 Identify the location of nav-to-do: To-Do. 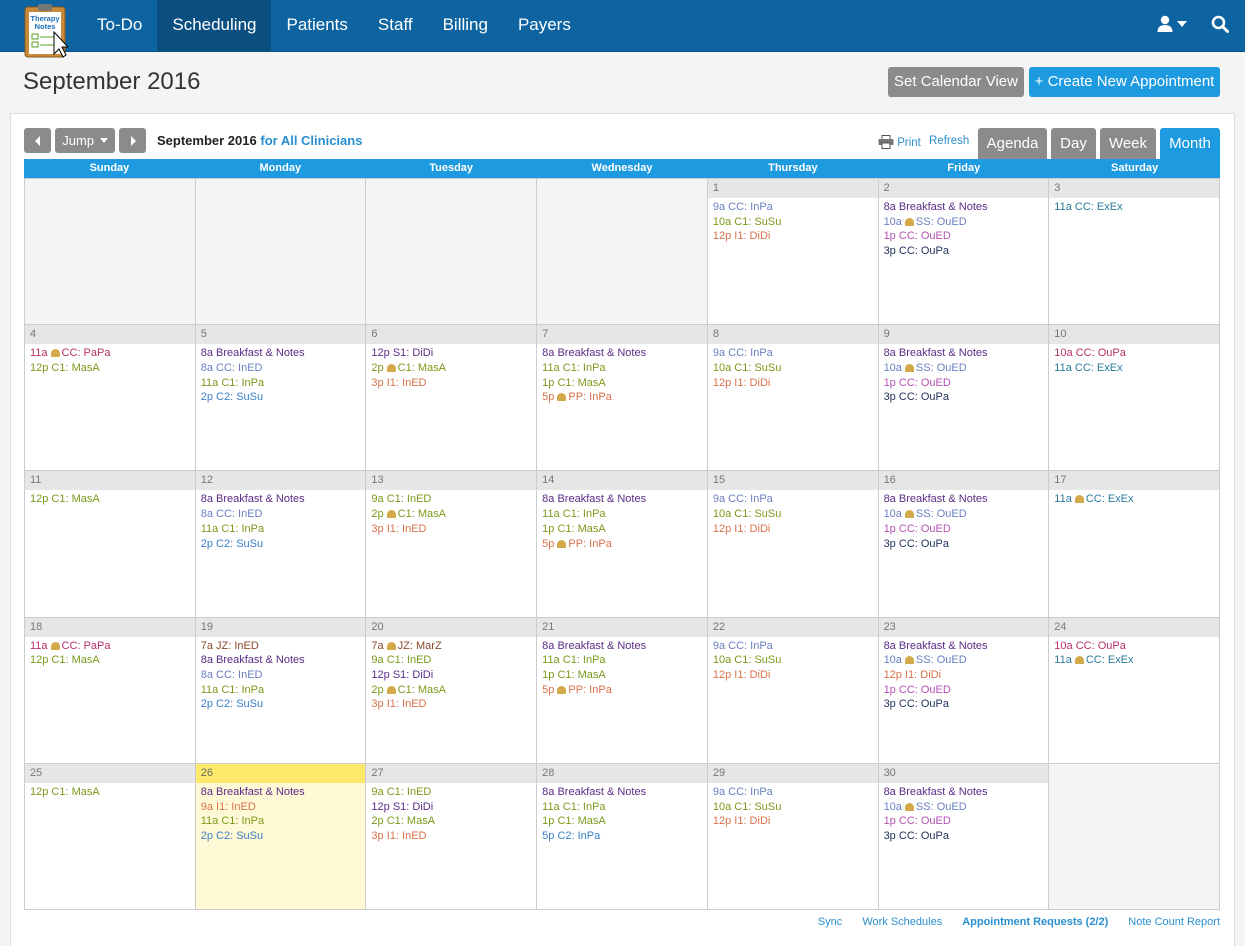
(120, 24).